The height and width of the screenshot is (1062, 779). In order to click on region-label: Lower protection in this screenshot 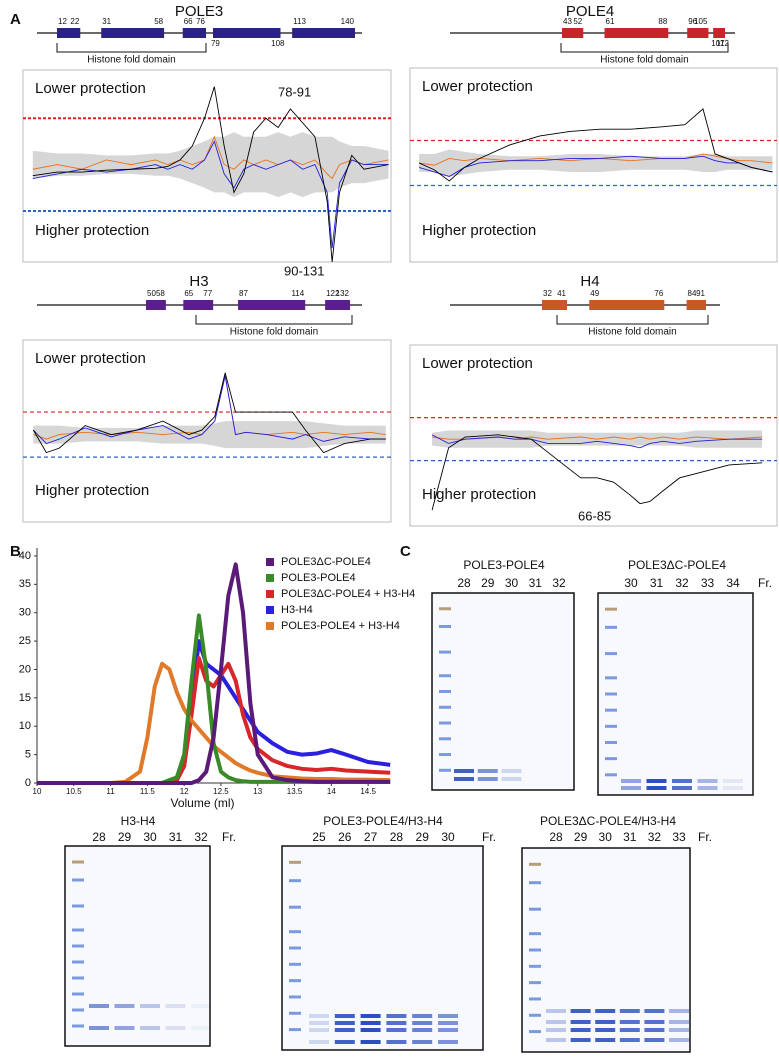, I will do `click(90, 358)`.